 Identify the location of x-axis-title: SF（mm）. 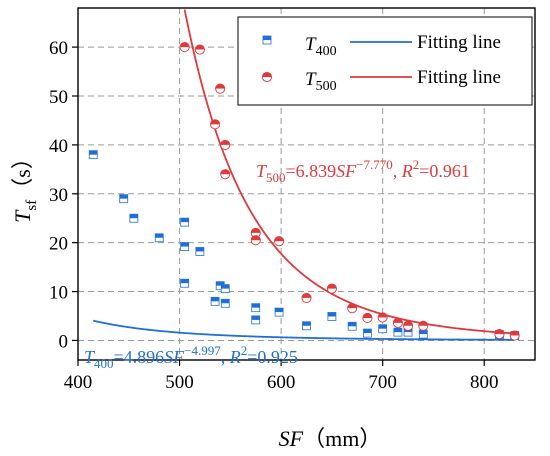
(330, 438).